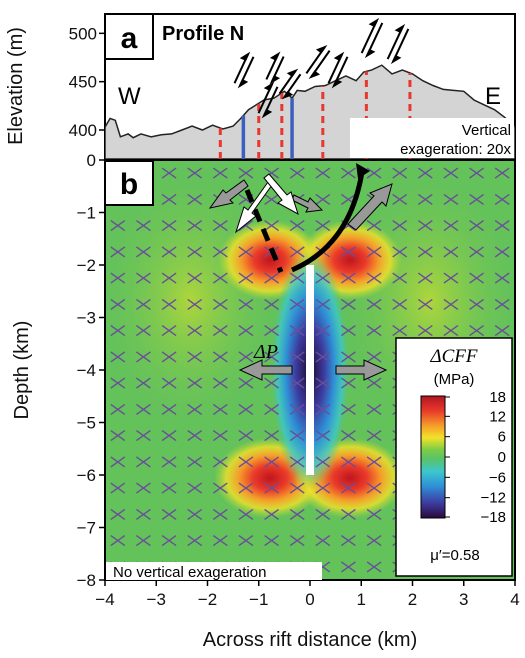 The image size is (525, 658). What do you see at coordinates (86, 528) in the screenshot?
I see `depth-tick-label: −7` at bounding box center [86, 528].